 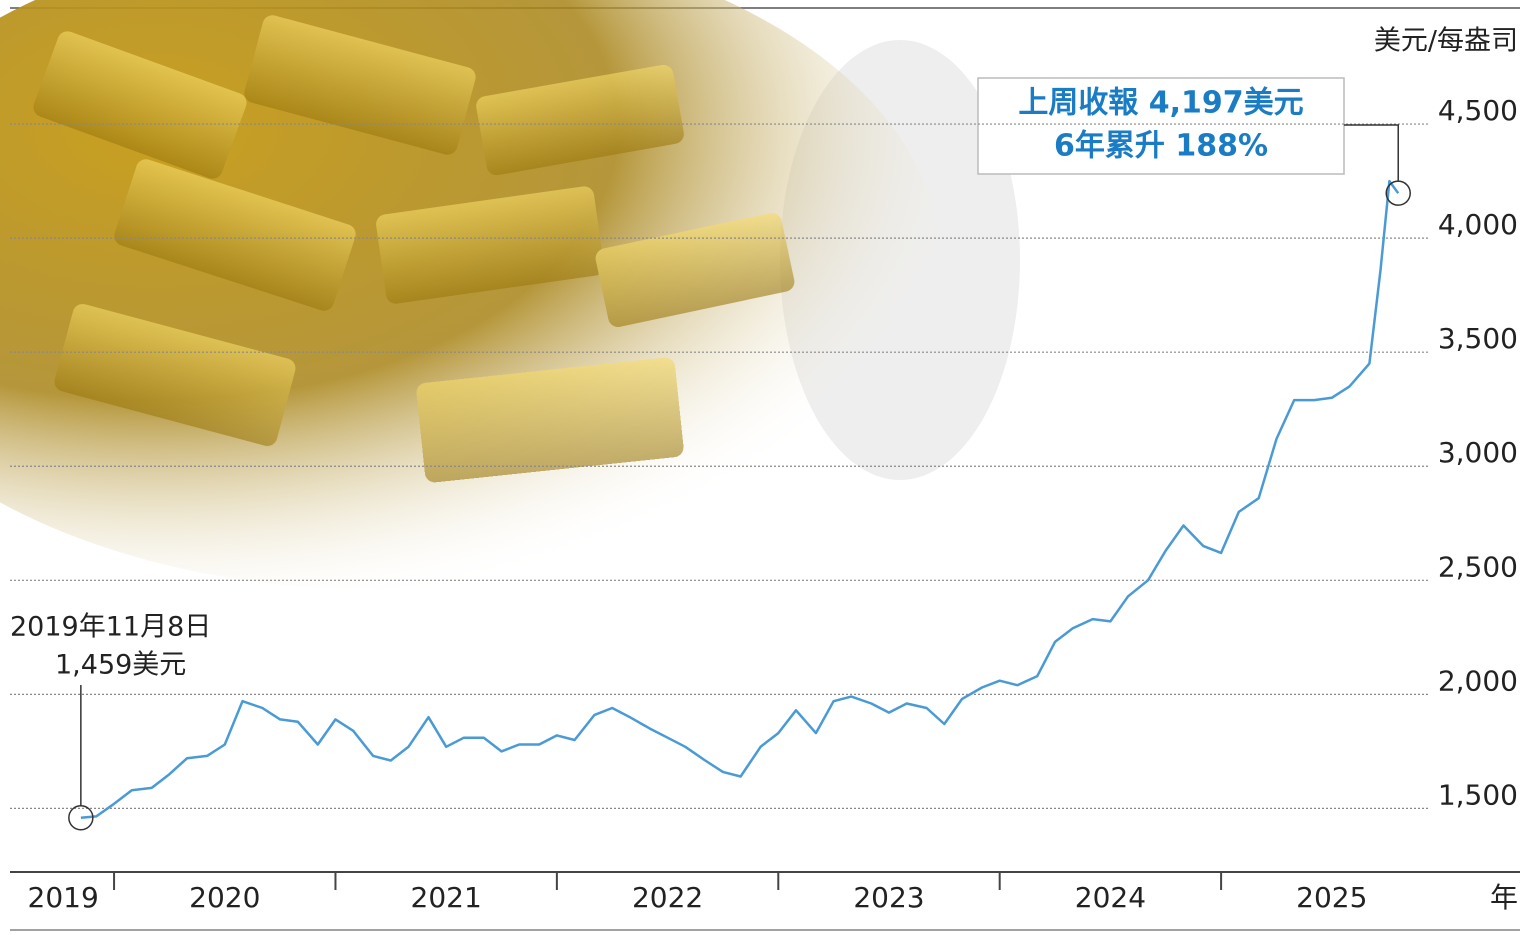 I want to click on x-tick-label: 2025, so click(x=1331, y=897).